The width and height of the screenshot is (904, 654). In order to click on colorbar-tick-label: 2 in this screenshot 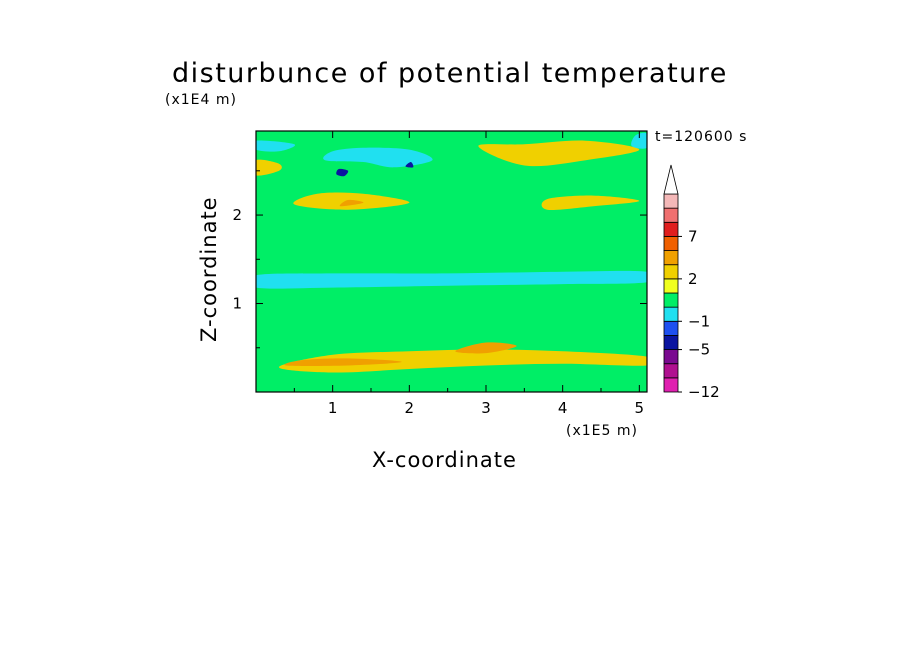, I will do `click(693, 279)`.